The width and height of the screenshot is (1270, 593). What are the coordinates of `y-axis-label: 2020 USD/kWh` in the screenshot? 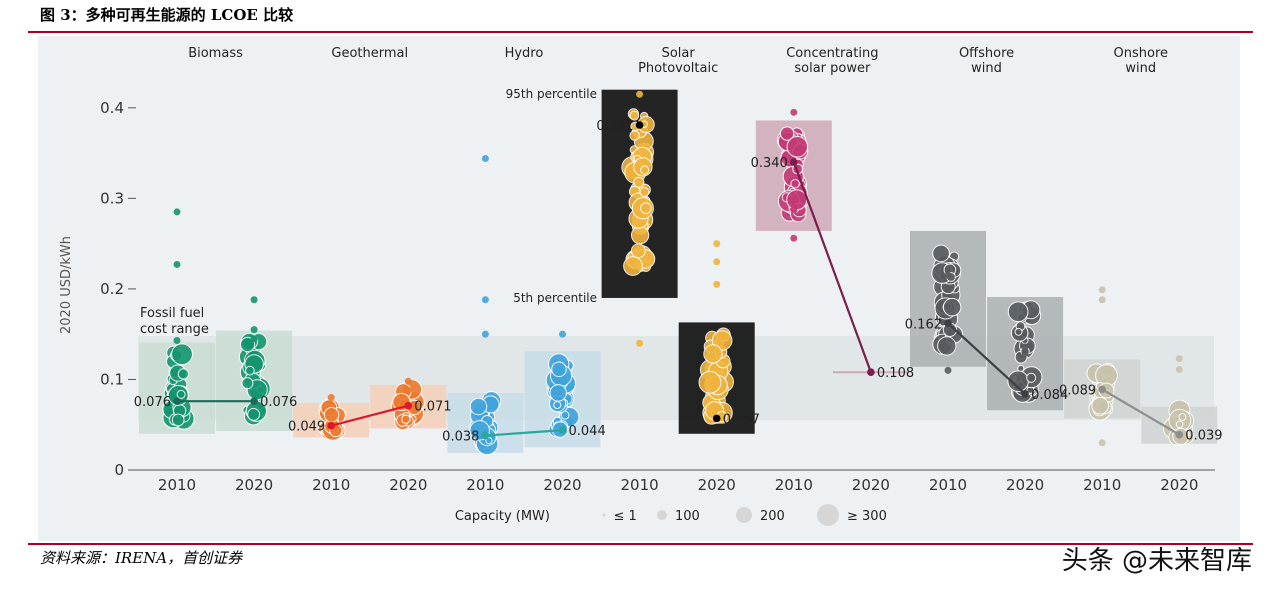 It's located at (66, 285).